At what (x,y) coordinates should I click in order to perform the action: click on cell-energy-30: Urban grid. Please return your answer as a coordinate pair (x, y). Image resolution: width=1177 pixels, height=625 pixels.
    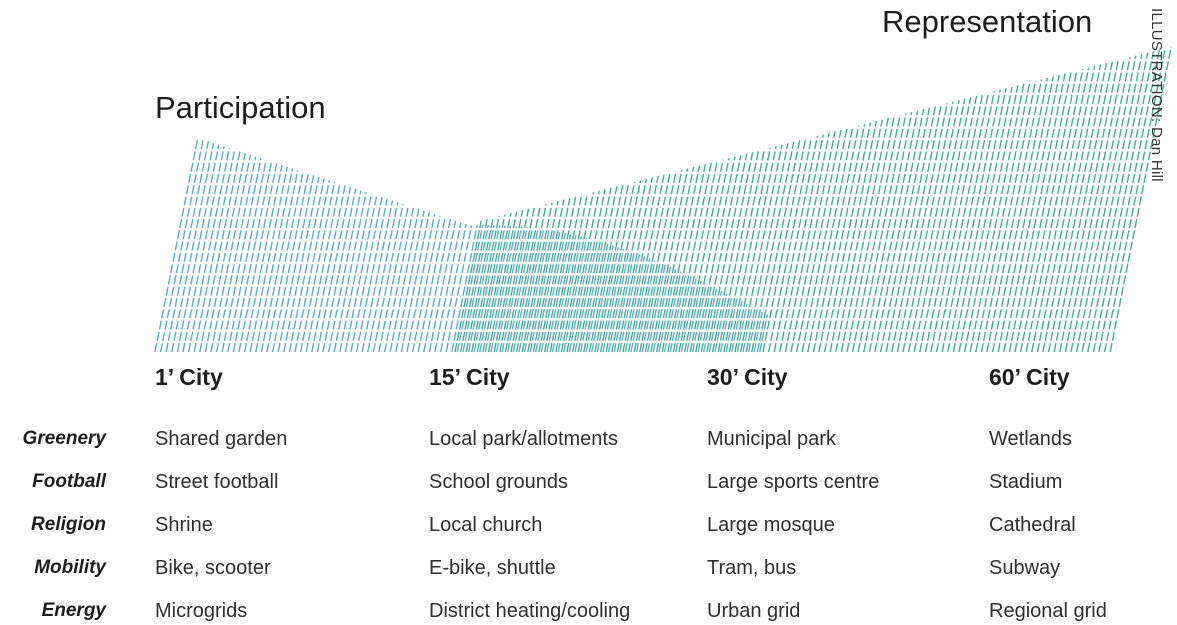
    Looking at the image, I should click on (754, 611).